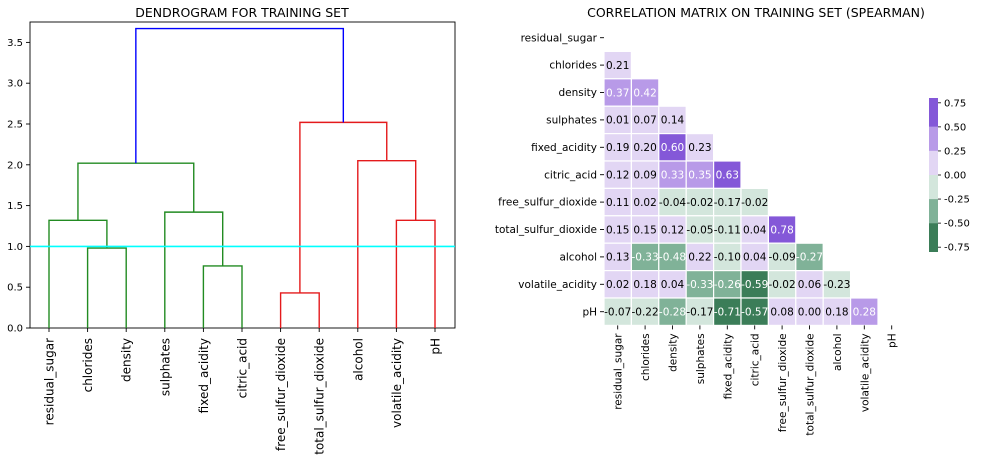 The height and width of the screenshot is (460, 982). I want to click on cell-value: -0.71, so click(727, 313).